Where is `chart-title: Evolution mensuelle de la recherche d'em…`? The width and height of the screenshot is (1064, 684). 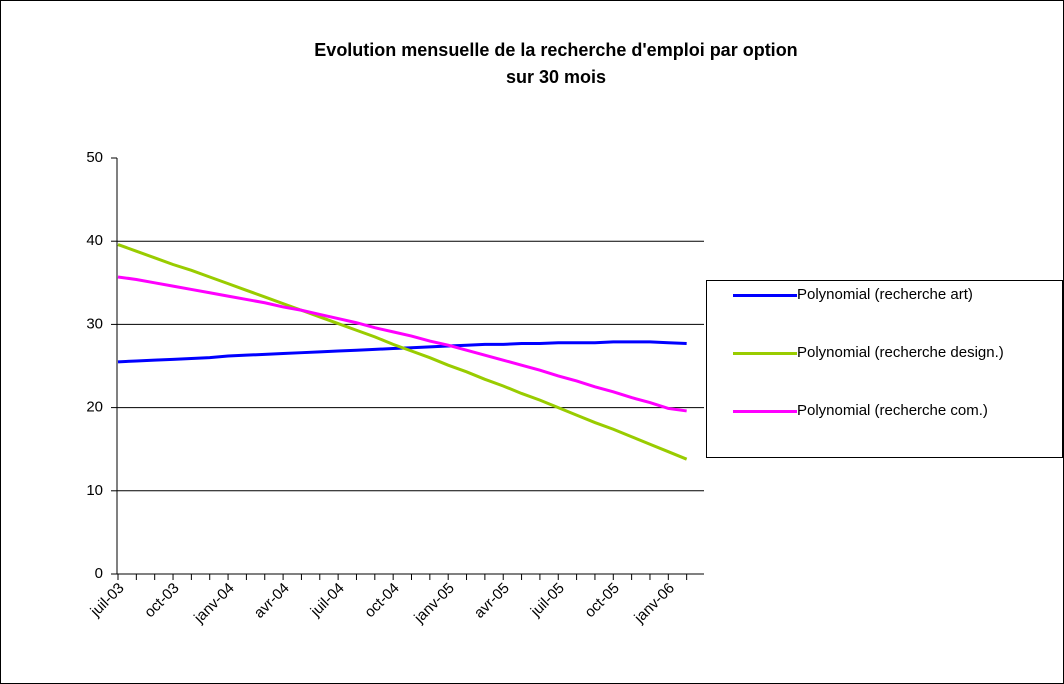
chart-title: Evolution mensuelle de la recherche d'em… is located at coordinates (556, 63).